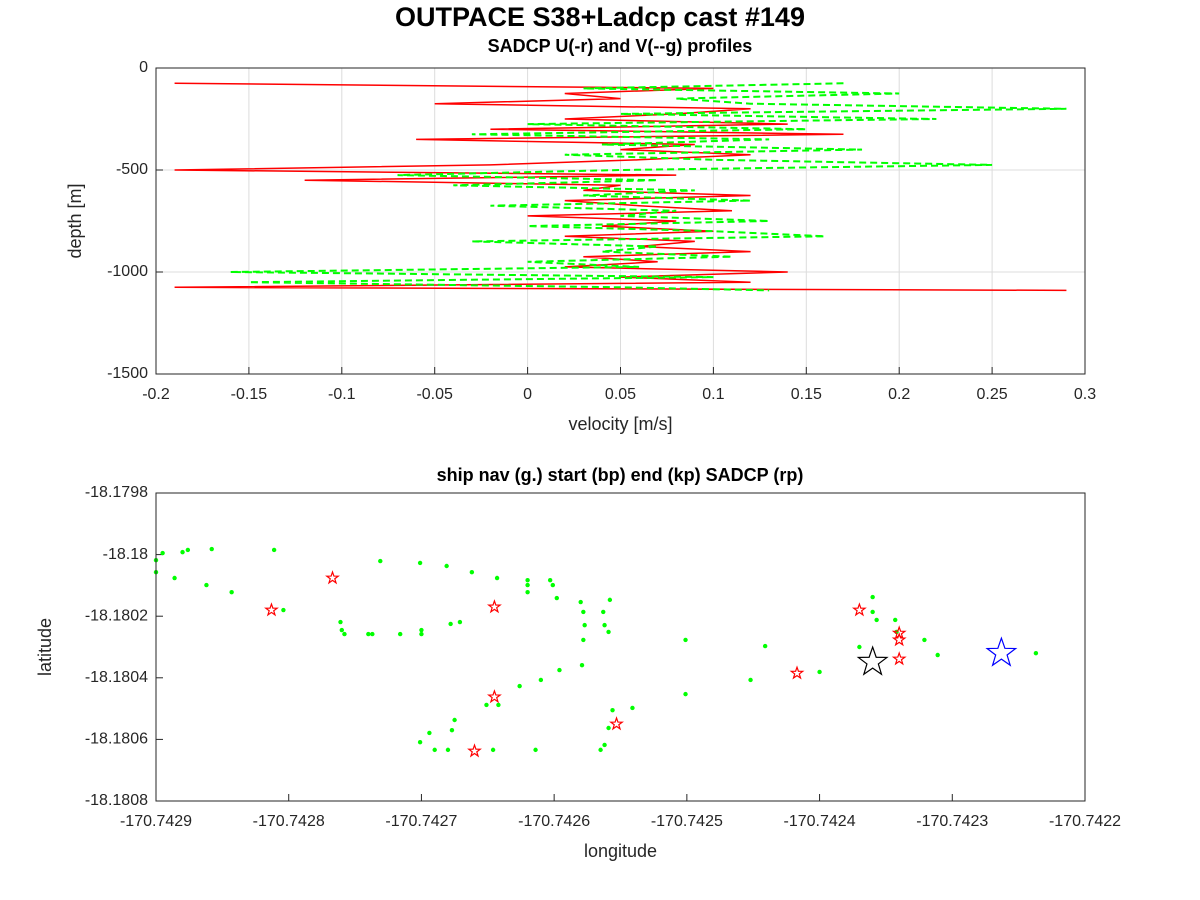 Image resolution: width=1200 pixels, height=900 pixels. What do you see at coordinates (806, 394) in the screenshot?
I see `x-tick-label: 0.15` at bounding box center [806, 394].